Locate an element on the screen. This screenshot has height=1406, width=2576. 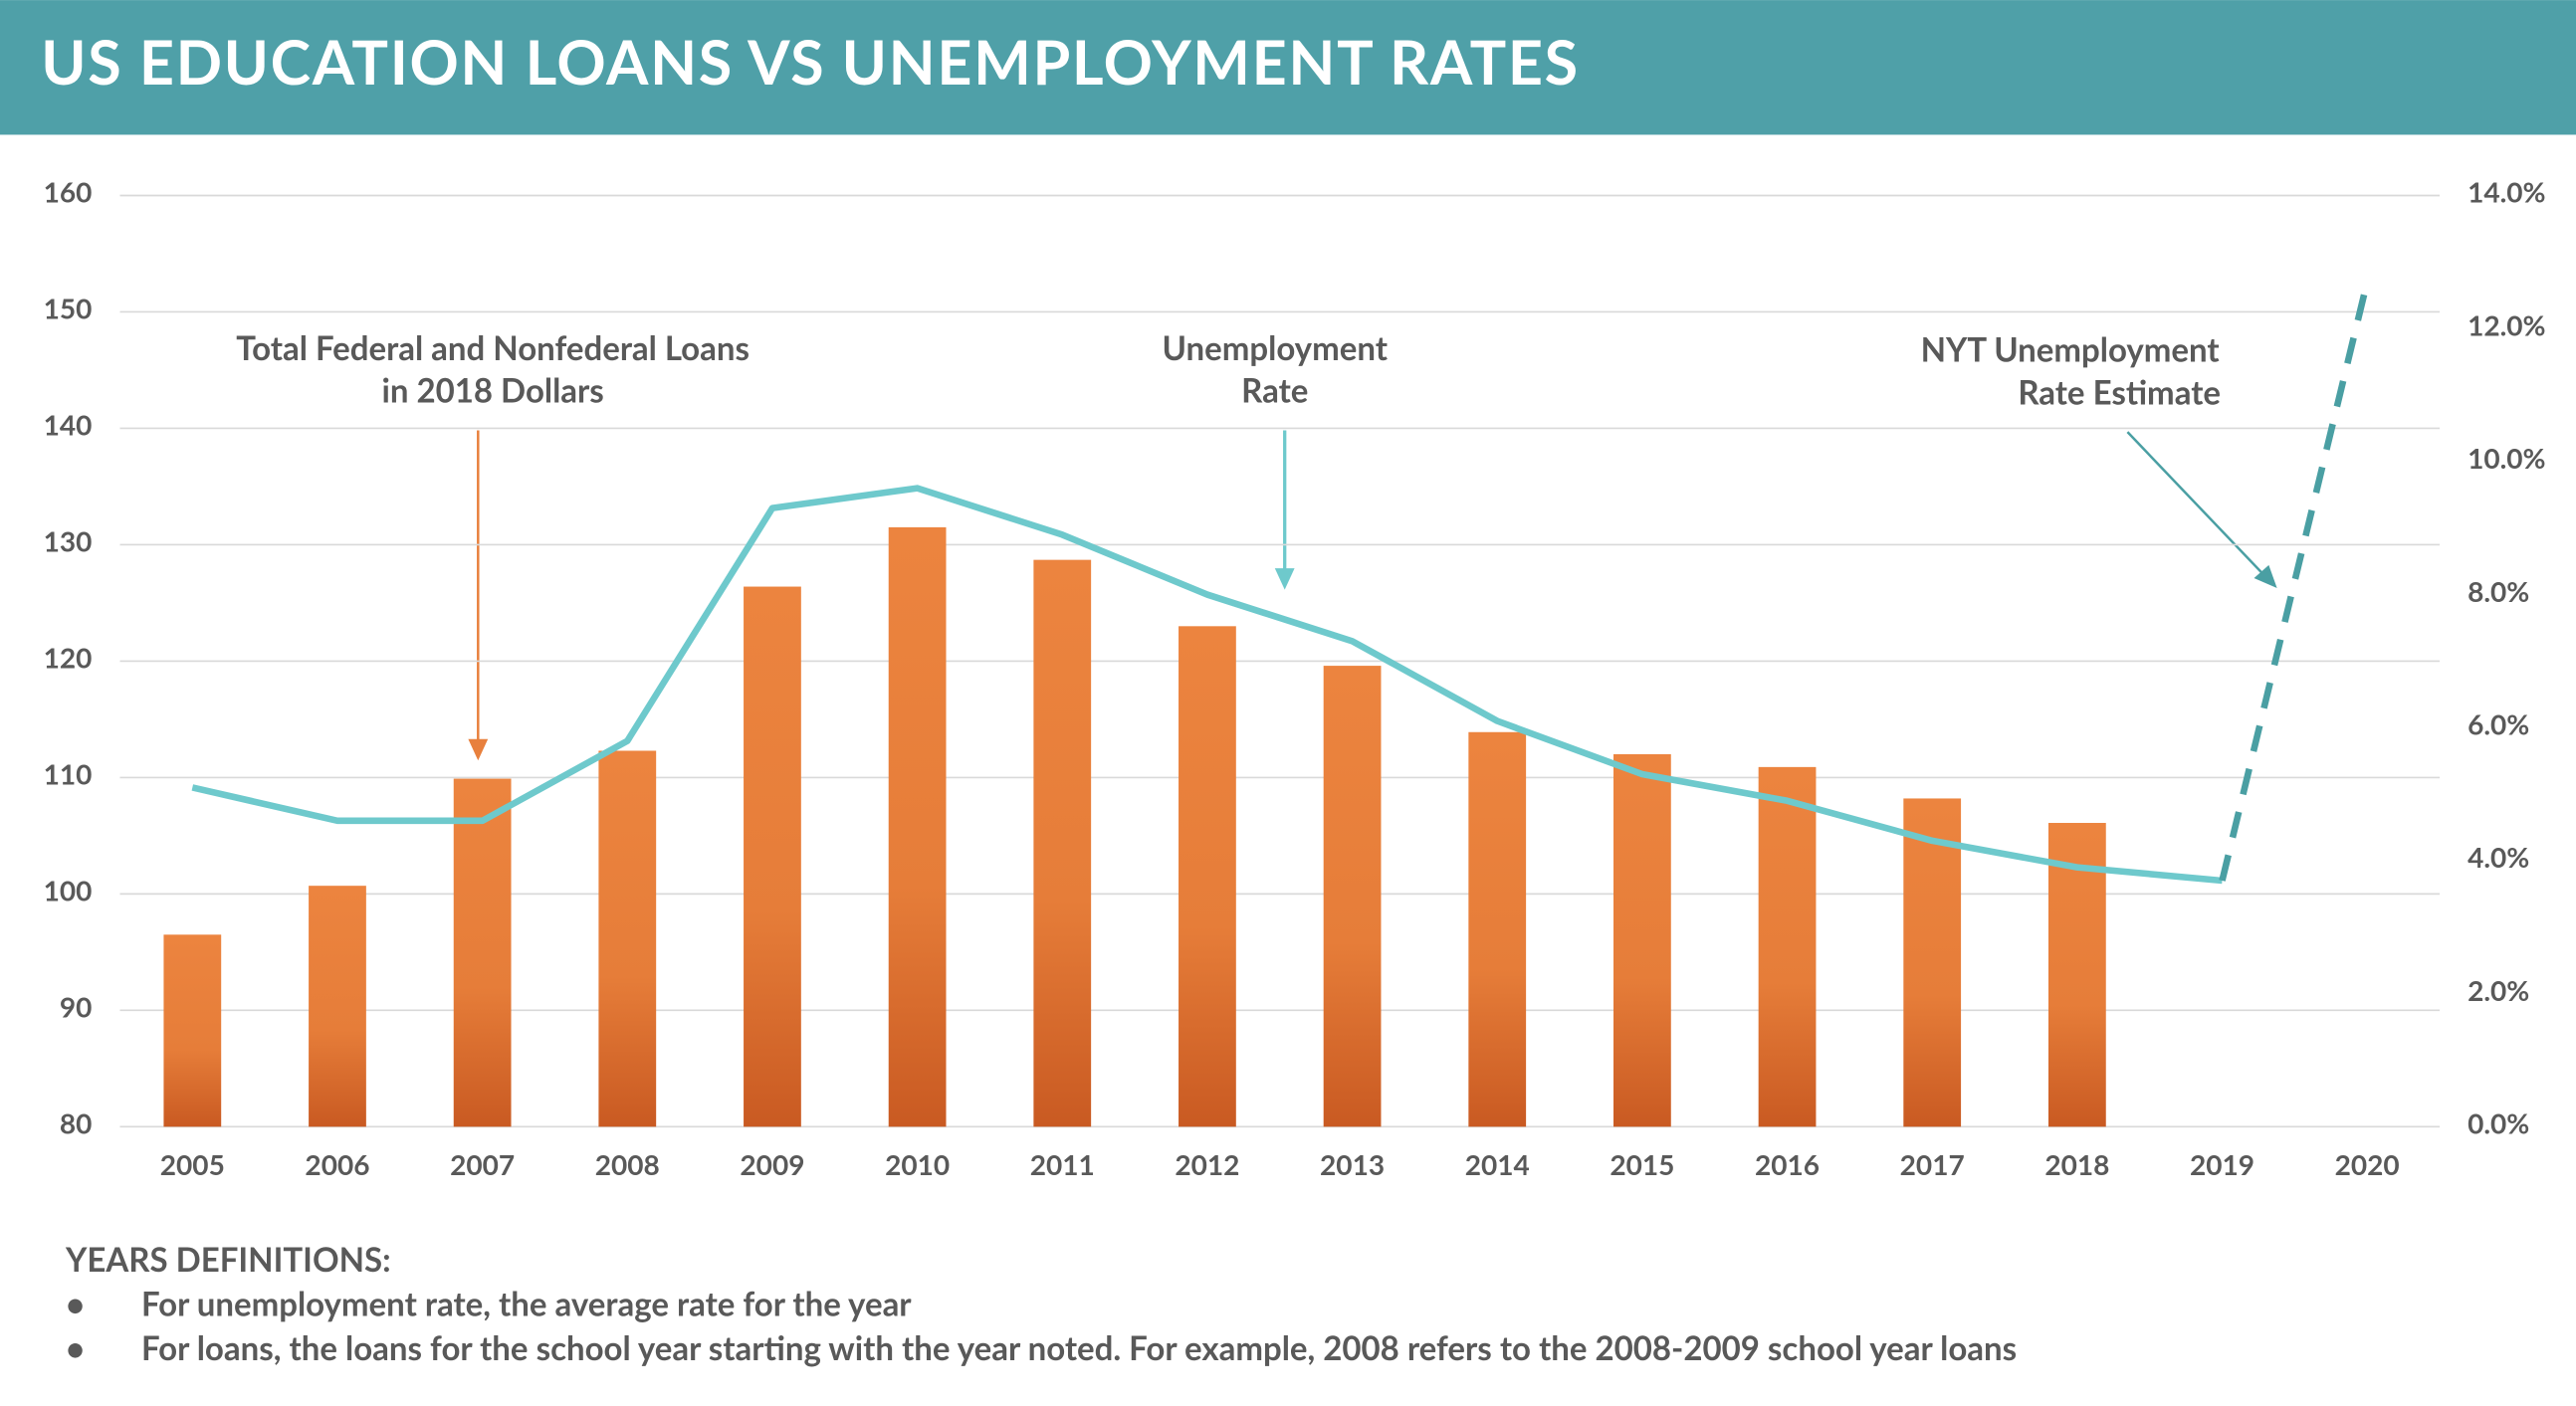
x-tick-label: 2010 is located at coordinates (917, 1164).